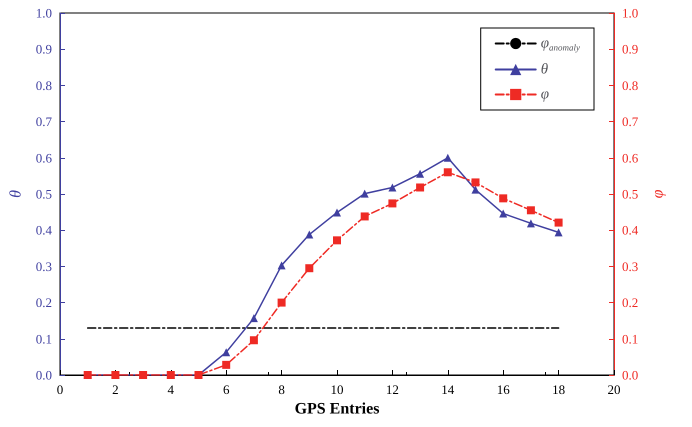 The height and width of the screenshot is (427, 692). I want to click on y-tick-label: 0.6, so click(44, 158).